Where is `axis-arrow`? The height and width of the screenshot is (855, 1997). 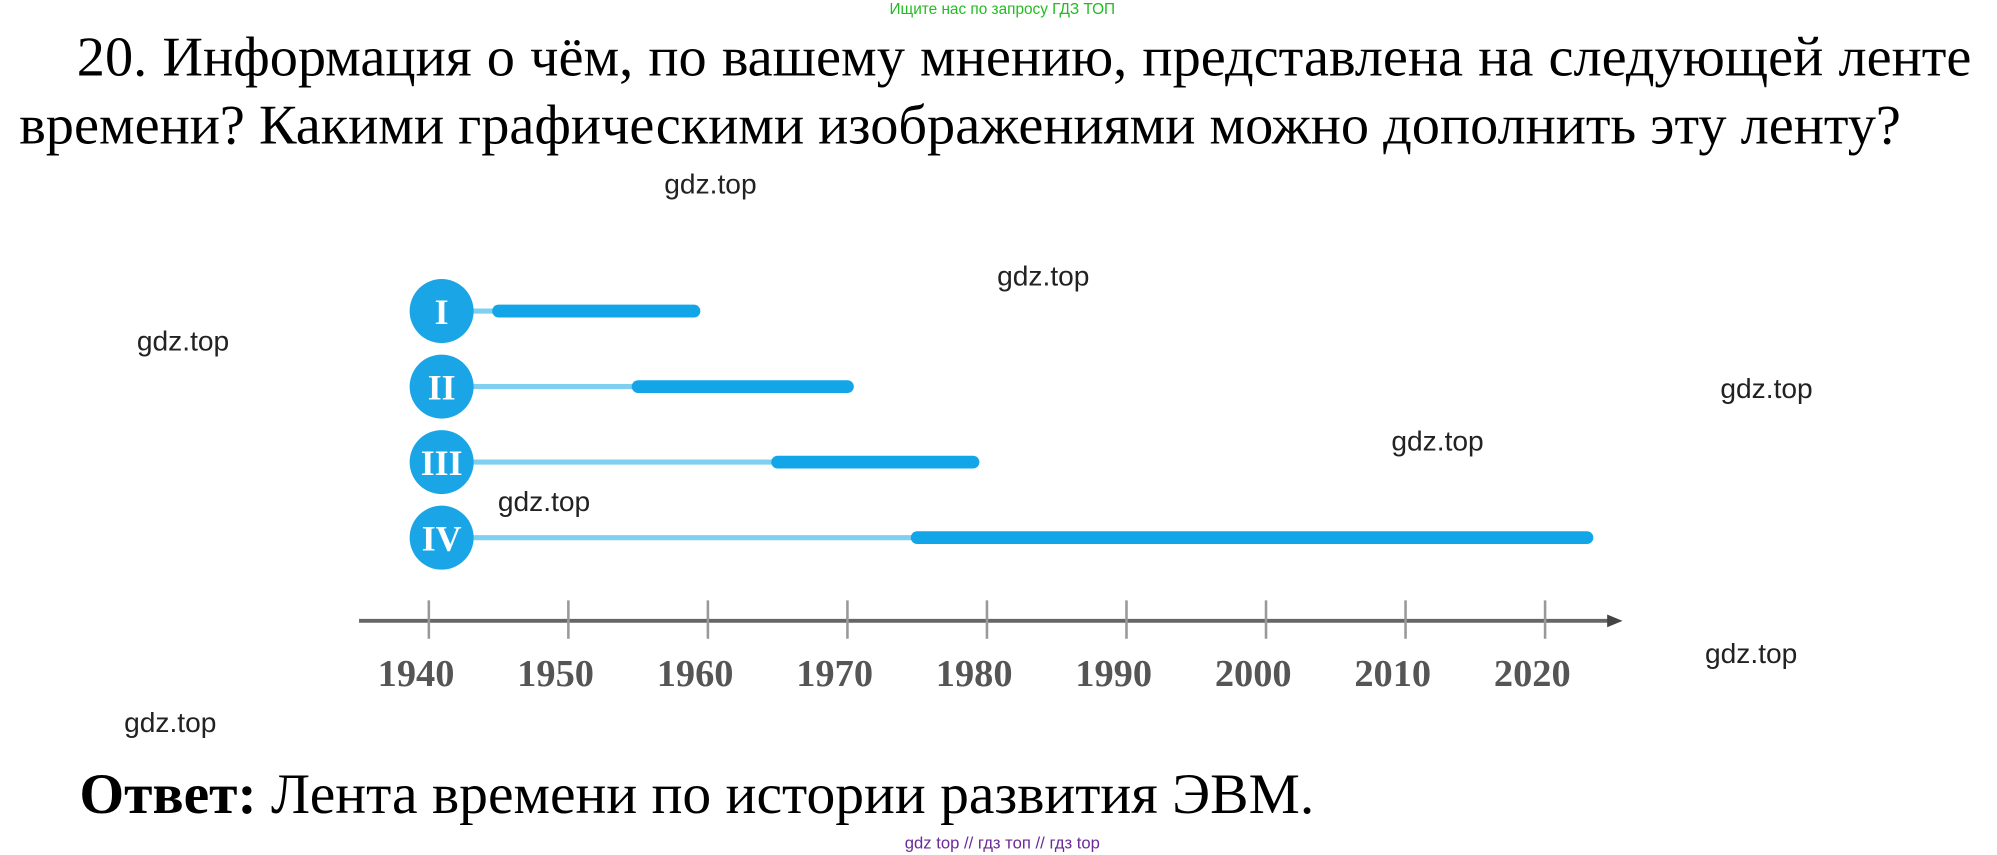 axis-arrow is located at coordinates (1615, 621).